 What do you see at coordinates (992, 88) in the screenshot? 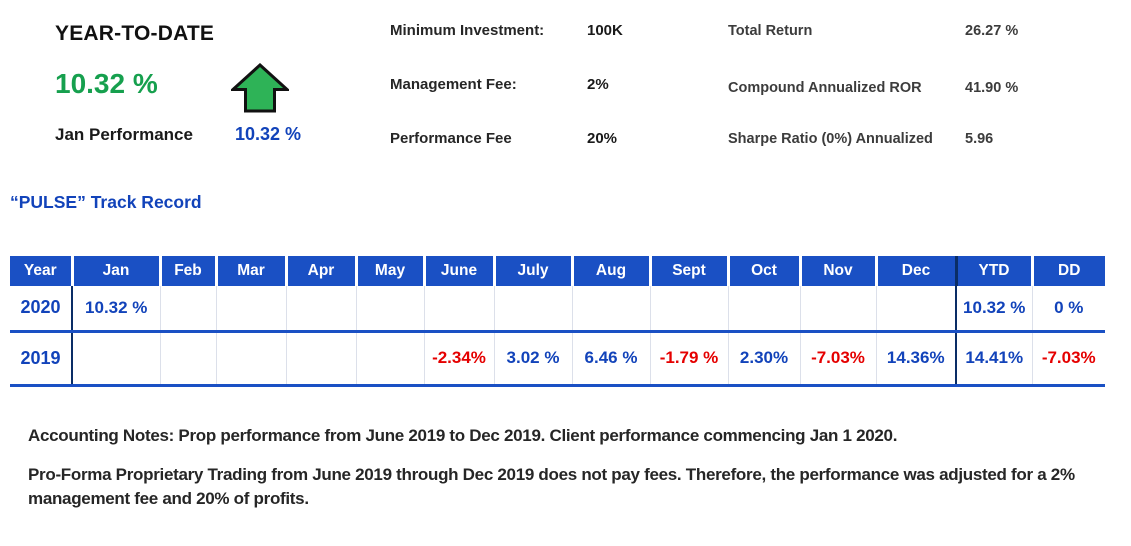
I see `stat-value: 41.90 %` at bounding box center [992, 88].